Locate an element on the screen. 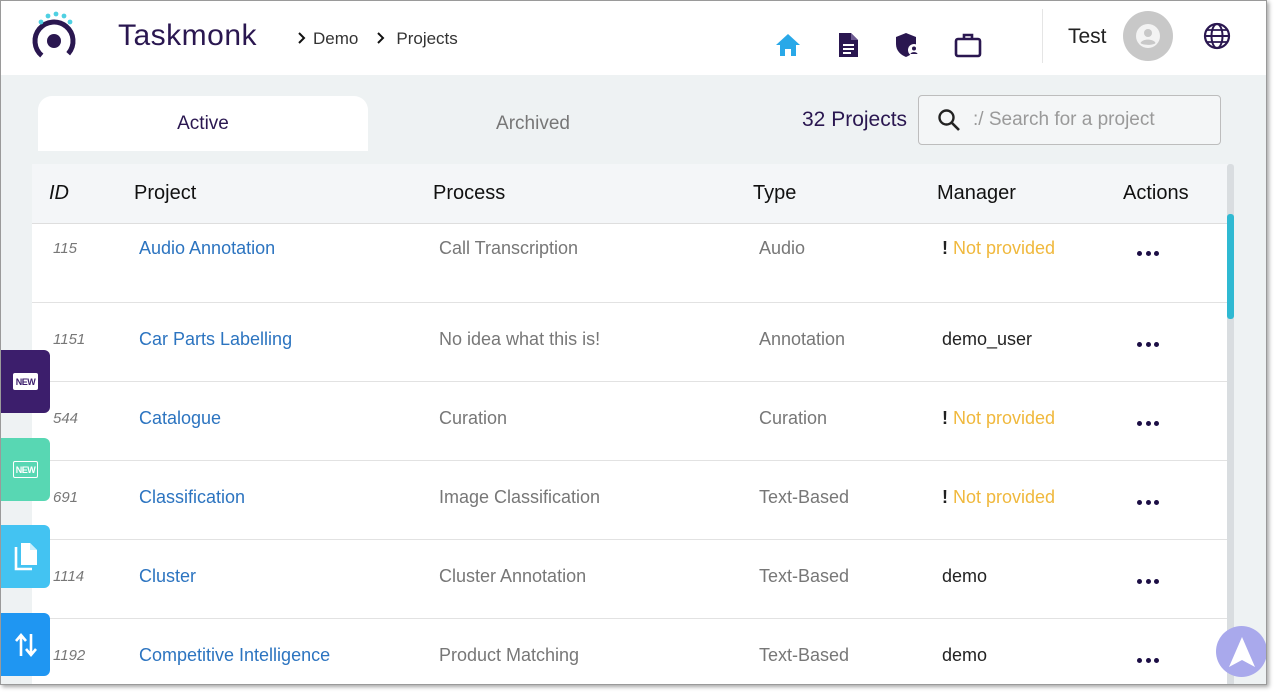 The width and height of the screenshot is (1281, 699). project-id: 544 is located at coordinates (66, 418).